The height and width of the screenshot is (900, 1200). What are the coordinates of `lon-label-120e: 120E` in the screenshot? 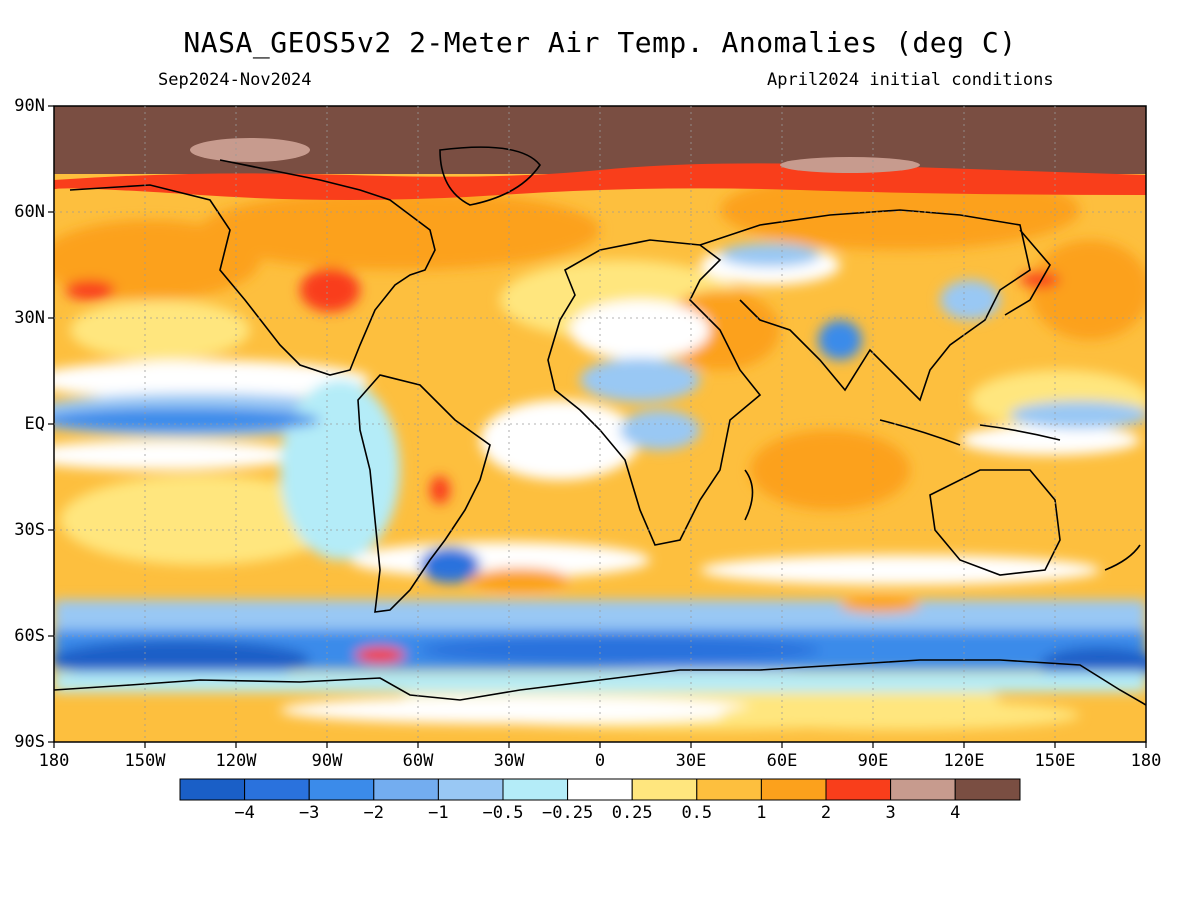 It's located at (964, 761).